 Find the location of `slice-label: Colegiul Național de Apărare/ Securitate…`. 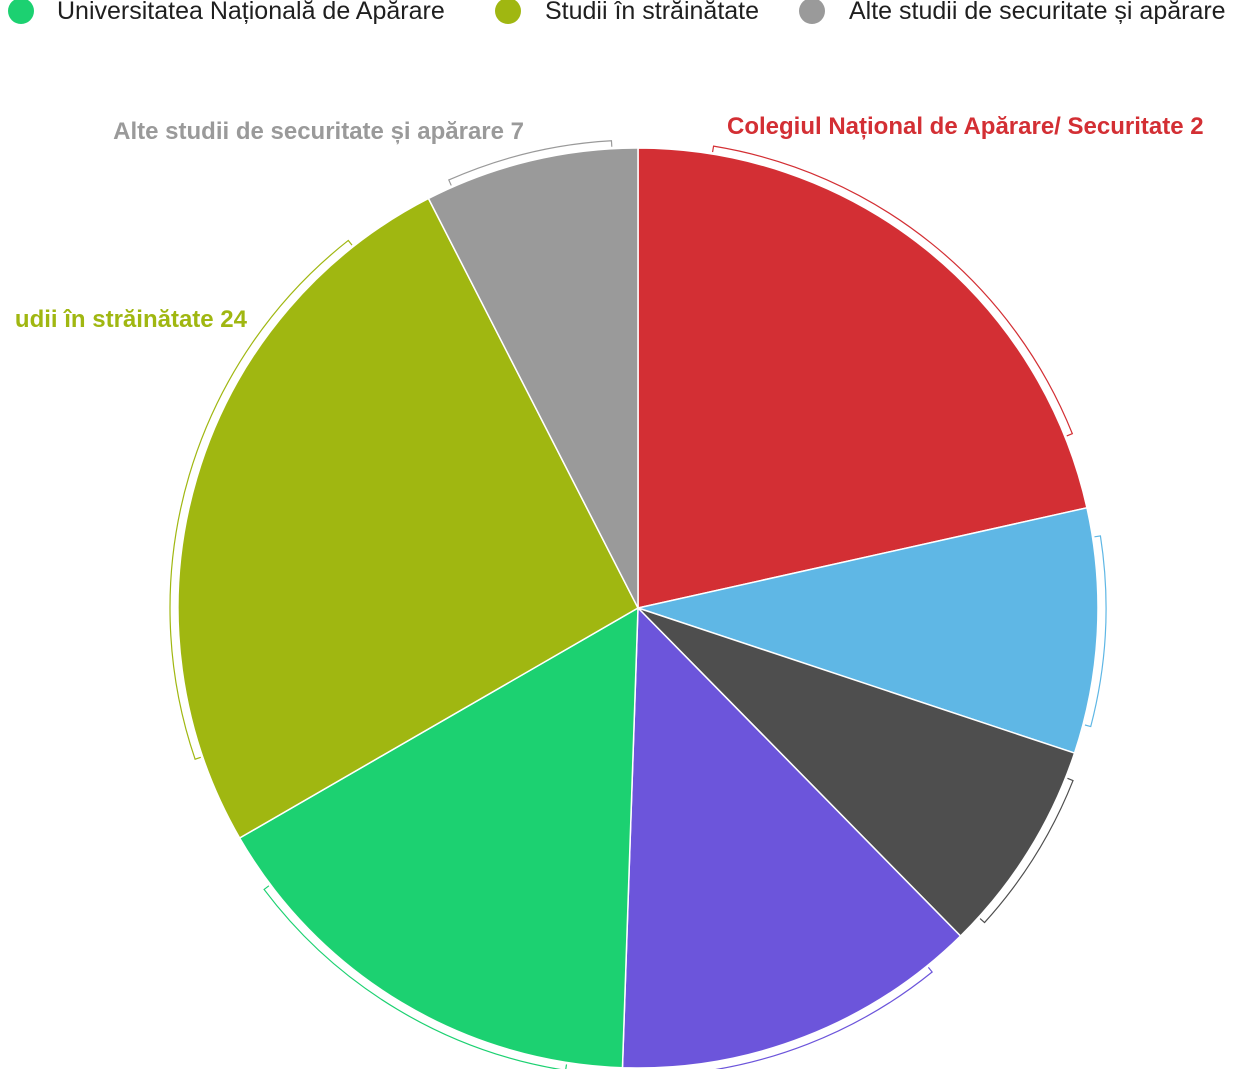

slice-label: Colegiul Național de Apărare/ Securitate… is located at coordinates (965, 126).